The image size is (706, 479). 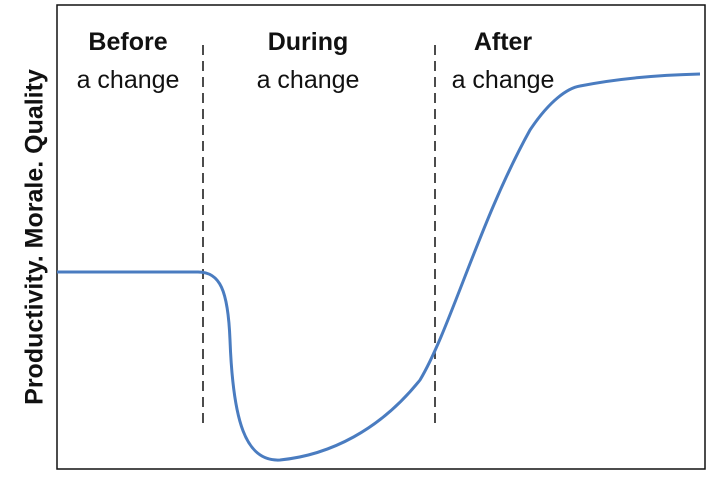 What do you see at coordinates (127, 42) in the screenshot?
I see `phase-title: Before` at bounding box center [127, 42].